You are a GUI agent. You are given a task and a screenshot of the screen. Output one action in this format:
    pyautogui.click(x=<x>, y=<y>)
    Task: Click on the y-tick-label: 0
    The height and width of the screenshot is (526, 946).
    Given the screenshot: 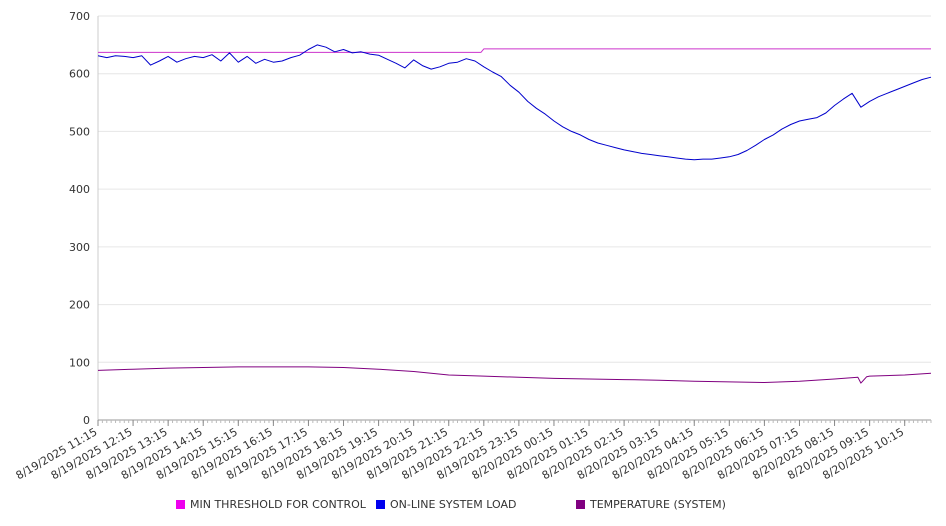 What is the action you would take?
    pyautogui.click(x=86, y=420)
    